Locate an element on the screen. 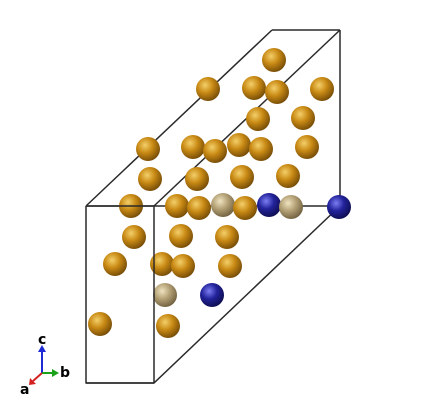 This screenshot has width=426, height=414. unit-cell-front-edges is located at coordinates (120, 294).